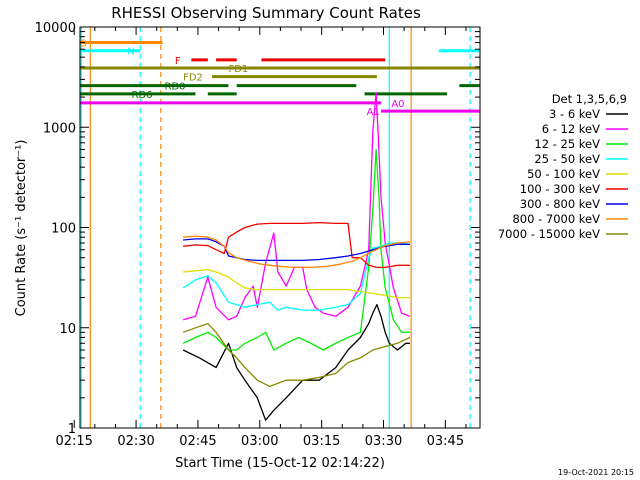 The height and width of the screenshot is (480, 640). I want to click on flag-label-fd2: FD2, so click(193, 78).